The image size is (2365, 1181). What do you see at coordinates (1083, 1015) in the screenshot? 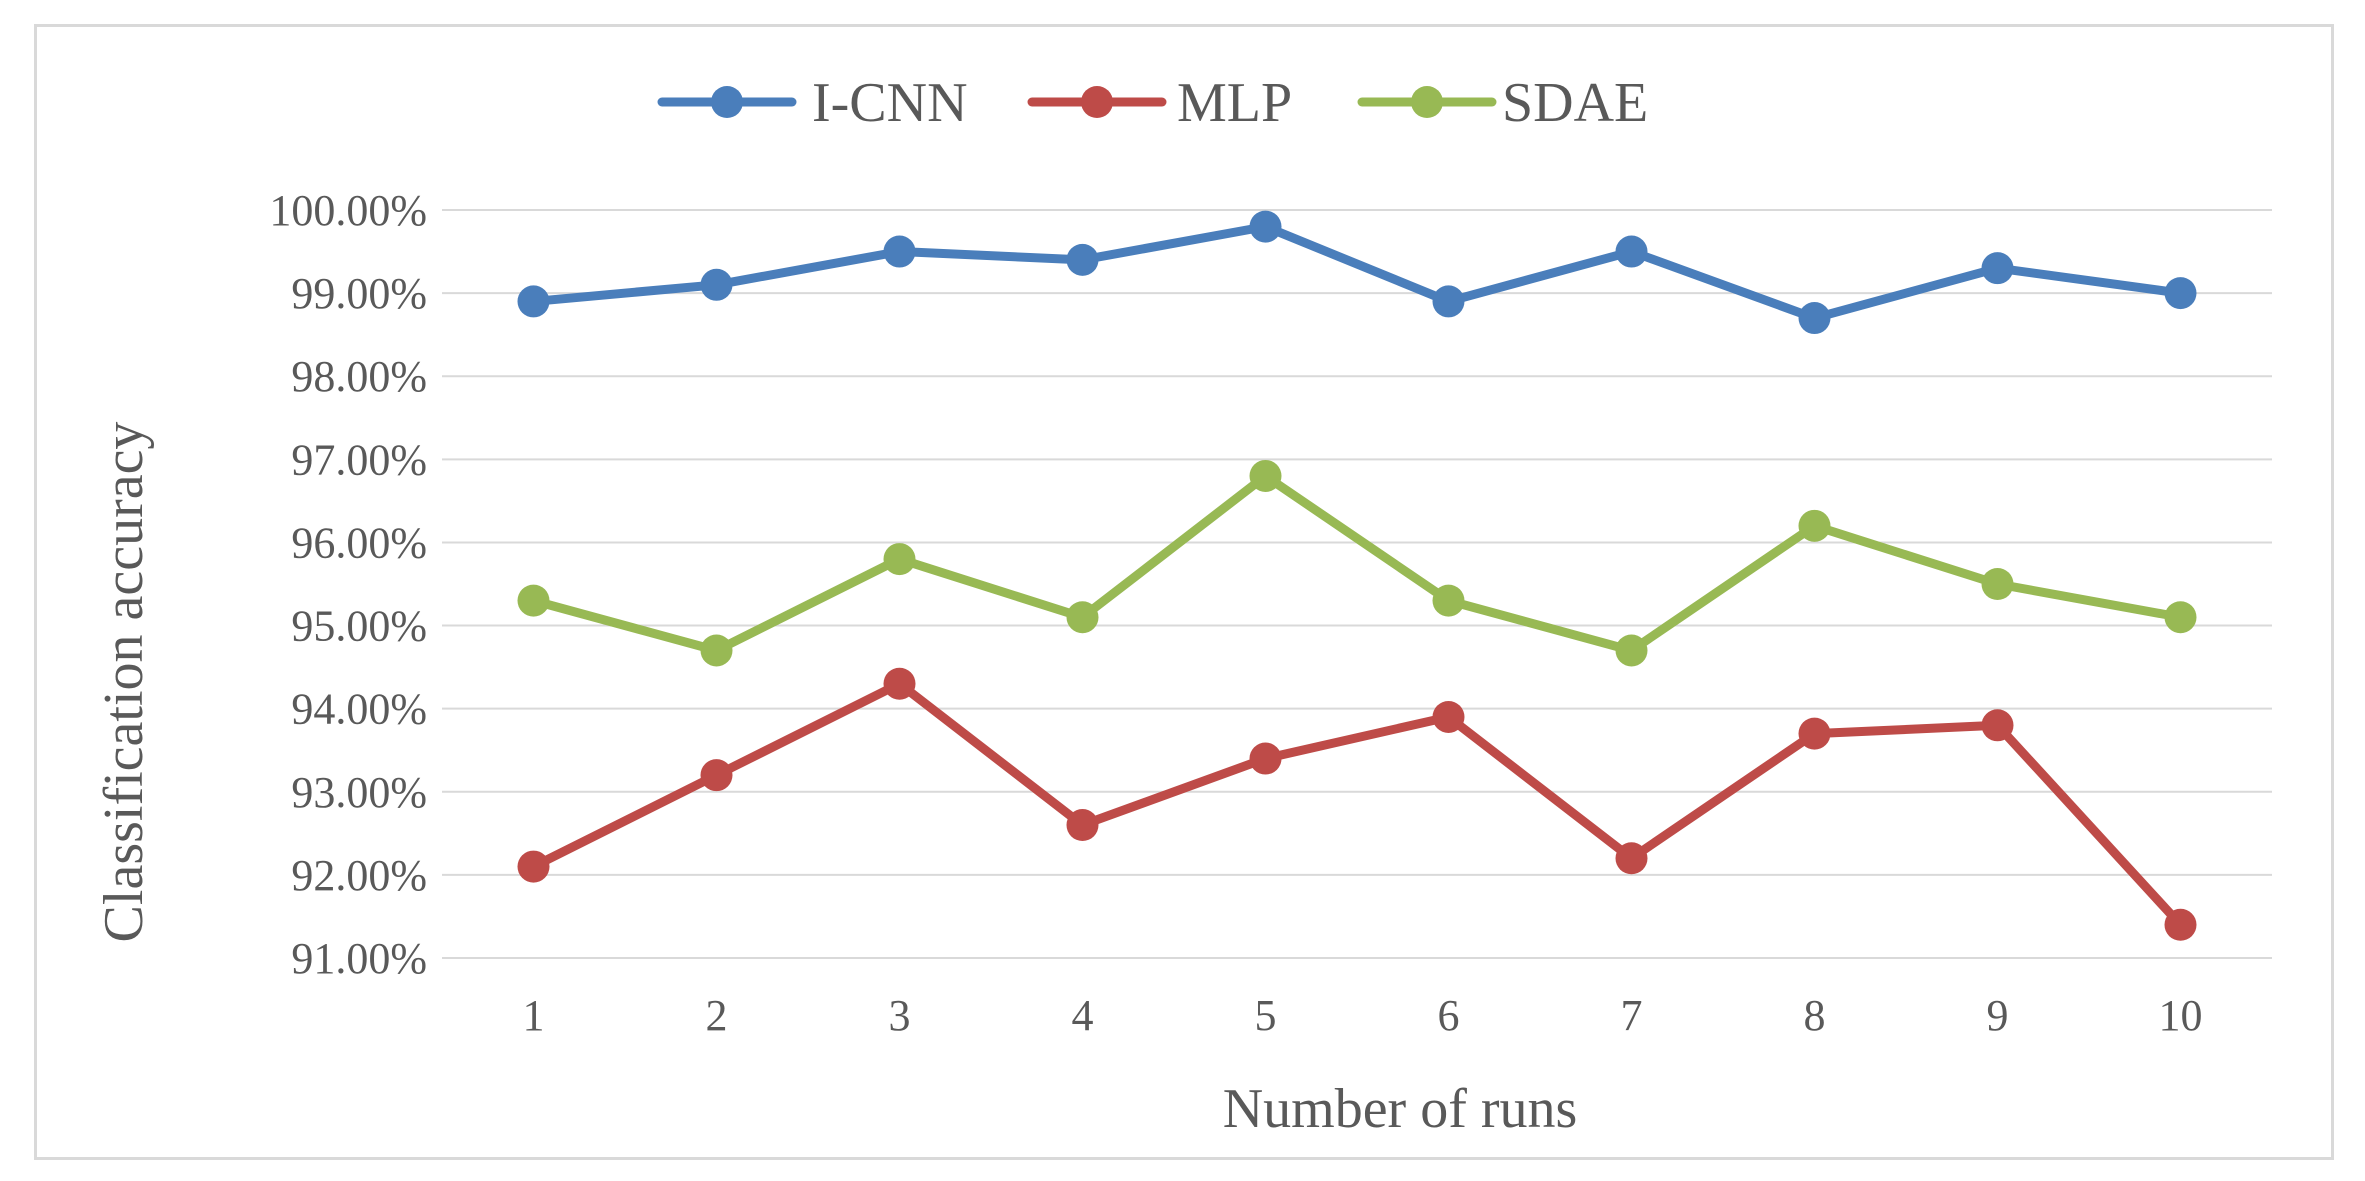
I see `x-tick-label: 4` at bounding box center [1083, 1015].